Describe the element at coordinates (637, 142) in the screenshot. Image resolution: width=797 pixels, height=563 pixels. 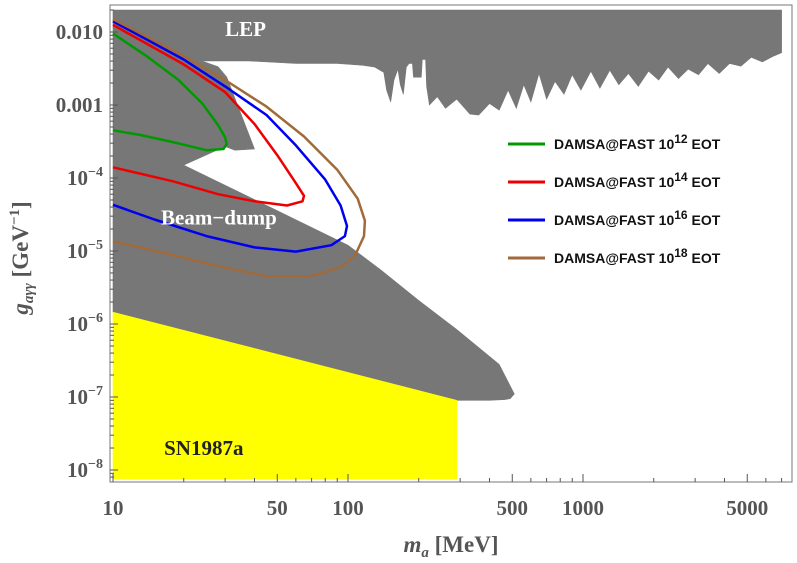
I see `legend-label: DAMSA@FAST 1012 EOT` at that location.